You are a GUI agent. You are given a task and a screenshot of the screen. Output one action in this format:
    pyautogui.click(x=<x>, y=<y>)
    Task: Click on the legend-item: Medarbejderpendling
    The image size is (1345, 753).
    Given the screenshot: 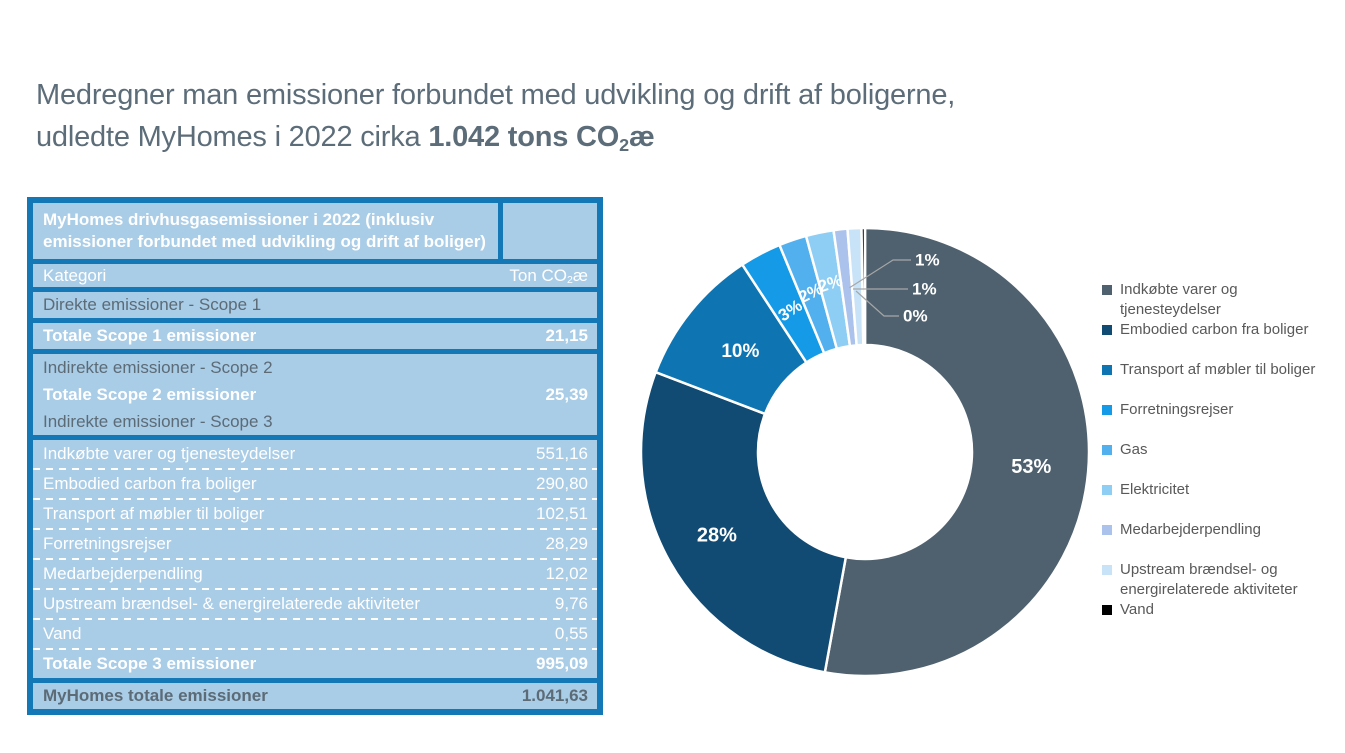 What is the action you would take?
    pyautogui.click(x=1214, y=540)
    